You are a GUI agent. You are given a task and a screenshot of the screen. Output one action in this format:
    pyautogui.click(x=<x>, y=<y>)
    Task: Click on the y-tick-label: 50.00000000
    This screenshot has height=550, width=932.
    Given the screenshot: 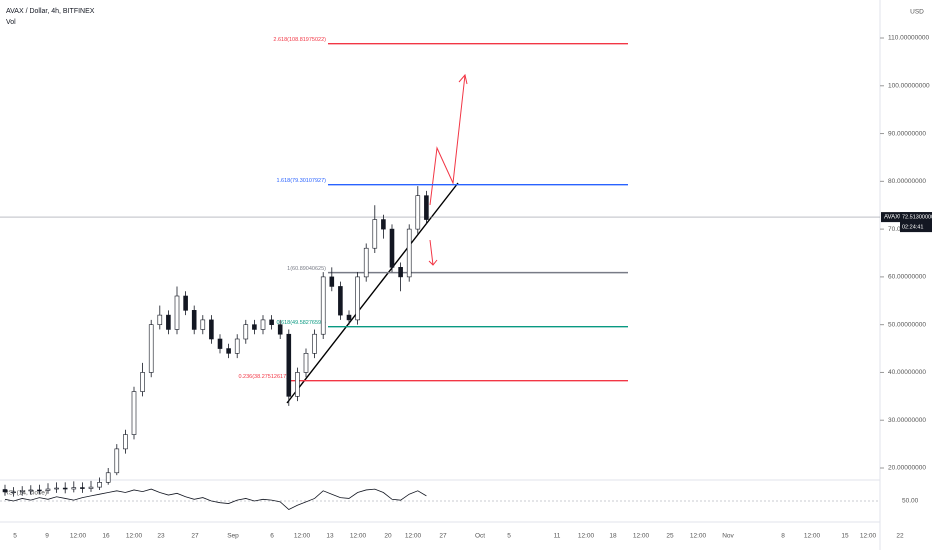 What is the action you would take?
    pyautogui.click(x=907, y=324)
    